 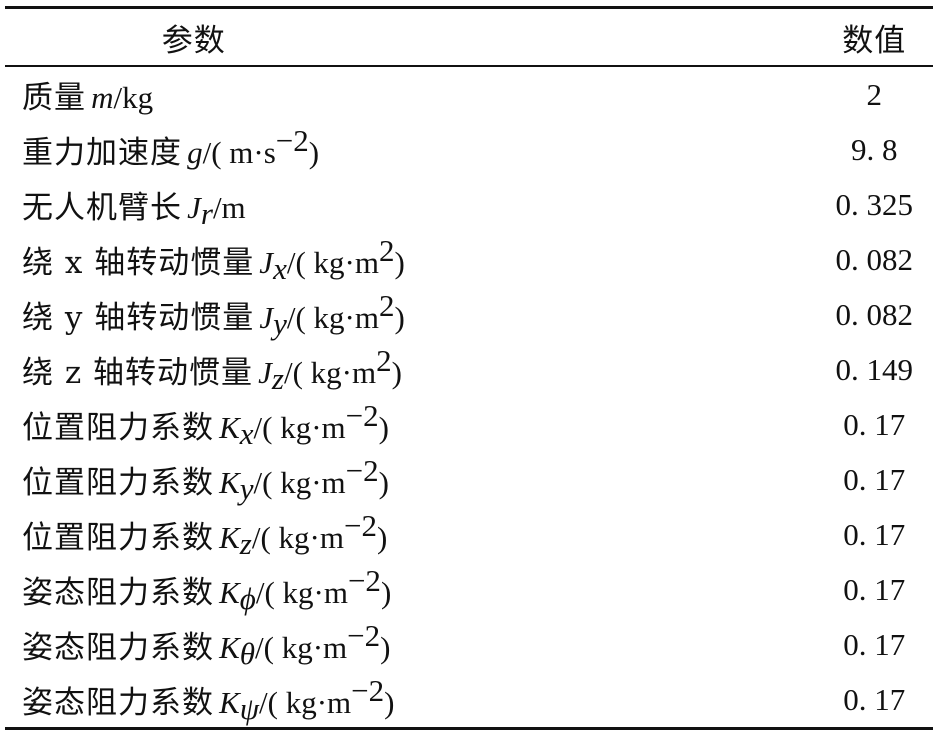 What do you see at coordinates (874, 149) in the screenshot?
I see `param-value: 9. 8` at bounding box center [874, 149].